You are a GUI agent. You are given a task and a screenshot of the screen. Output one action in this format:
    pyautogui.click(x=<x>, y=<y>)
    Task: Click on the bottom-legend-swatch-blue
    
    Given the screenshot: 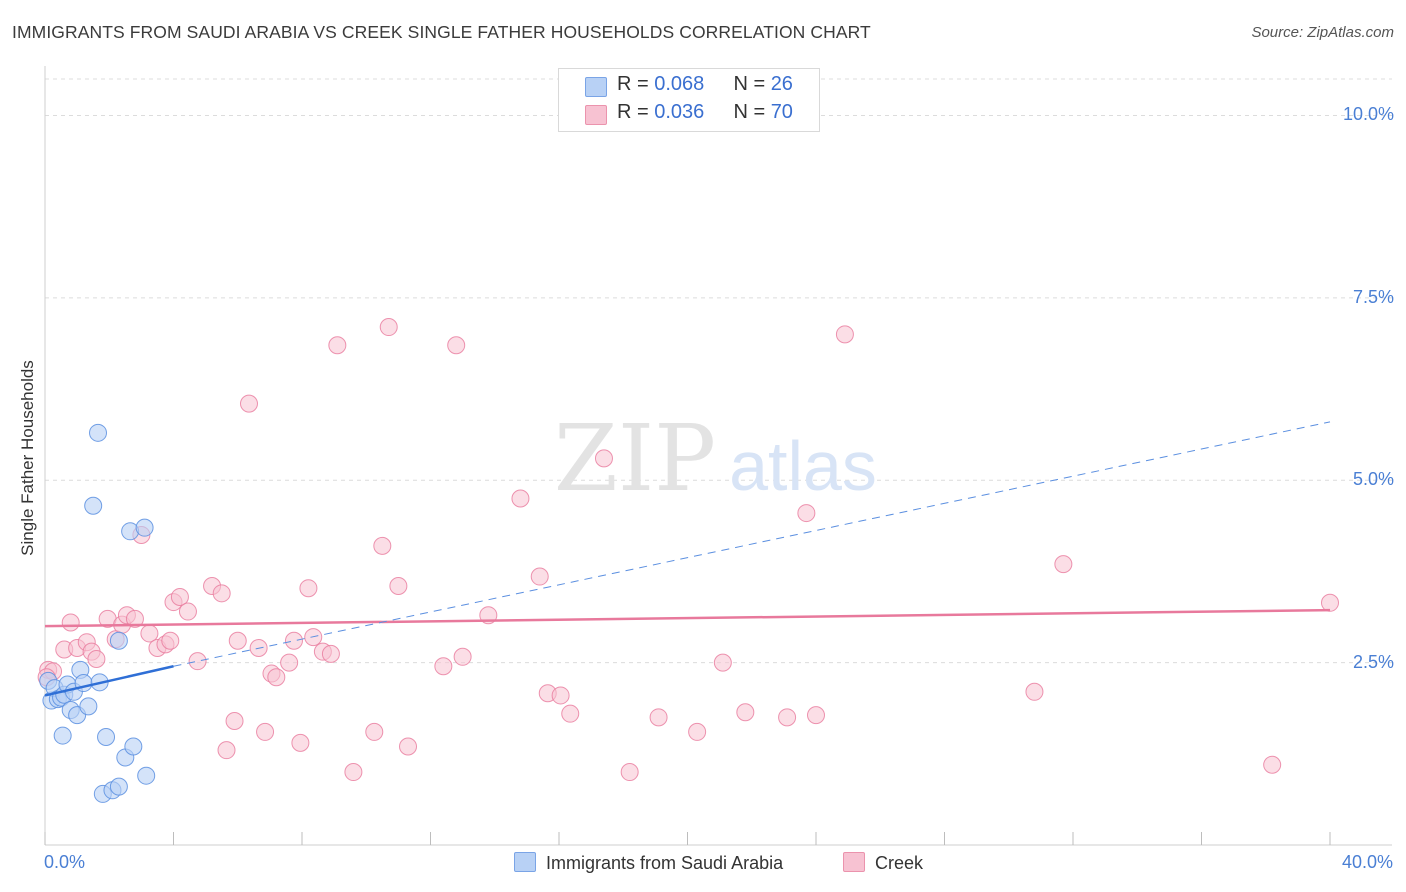 What is the action you would take?
    pyautogui.click(x=525, y=862)
    